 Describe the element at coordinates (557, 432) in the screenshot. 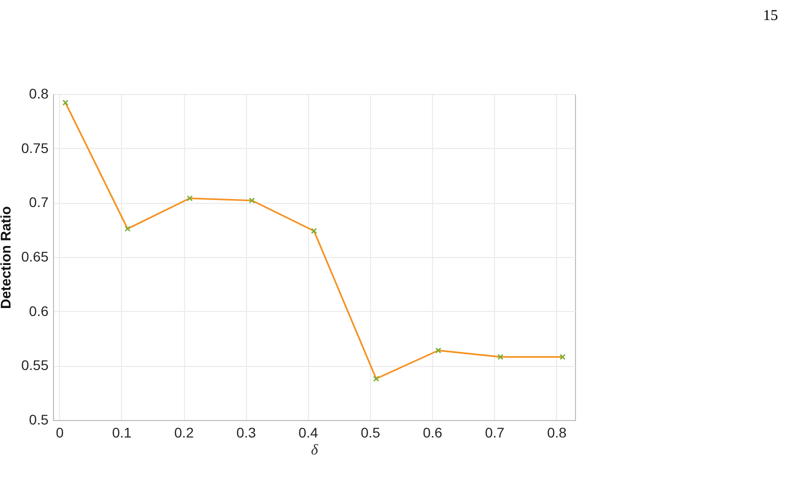

I see `x-tick-label: 0.8` at that location.